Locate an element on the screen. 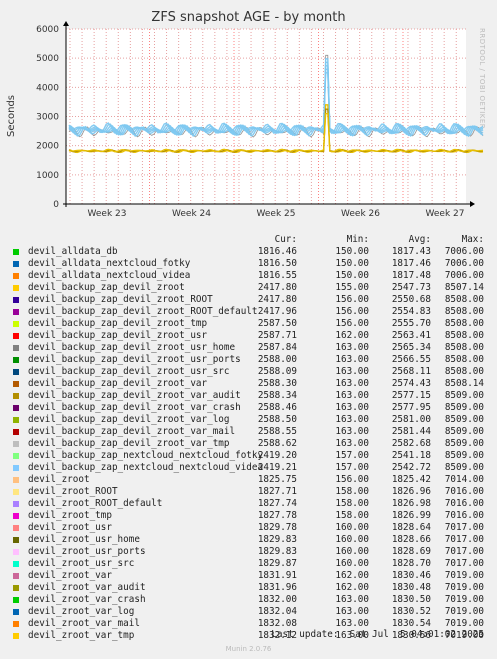  legend-cur-value: 2588.09 is located at coordinates (277, 371).